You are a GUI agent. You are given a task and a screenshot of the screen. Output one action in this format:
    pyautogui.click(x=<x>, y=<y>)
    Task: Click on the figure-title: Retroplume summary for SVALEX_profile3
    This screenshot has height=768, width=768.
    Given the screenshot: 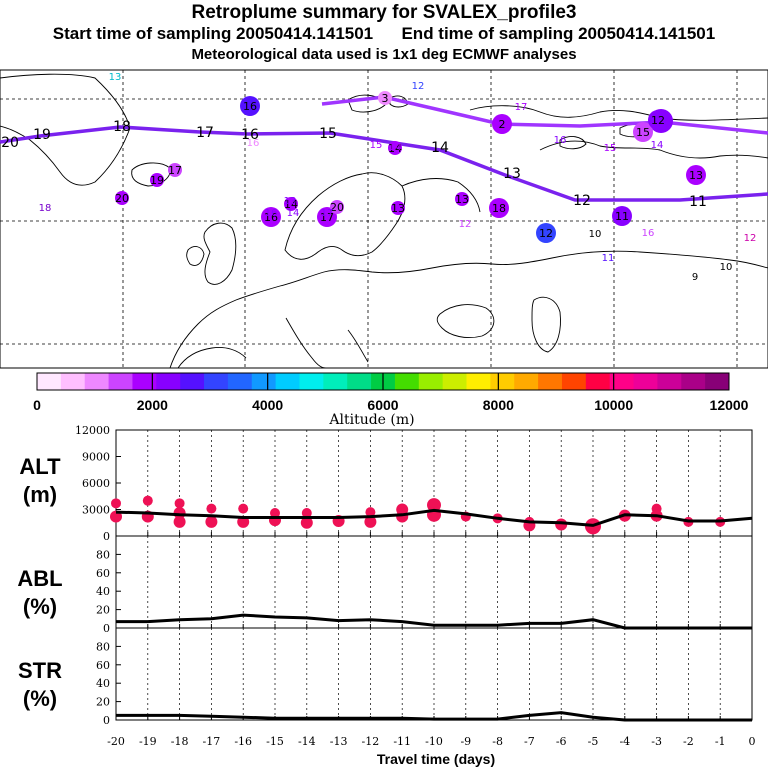 What is the action you would take?
    pyautogui.click(x=384, y=12)
    